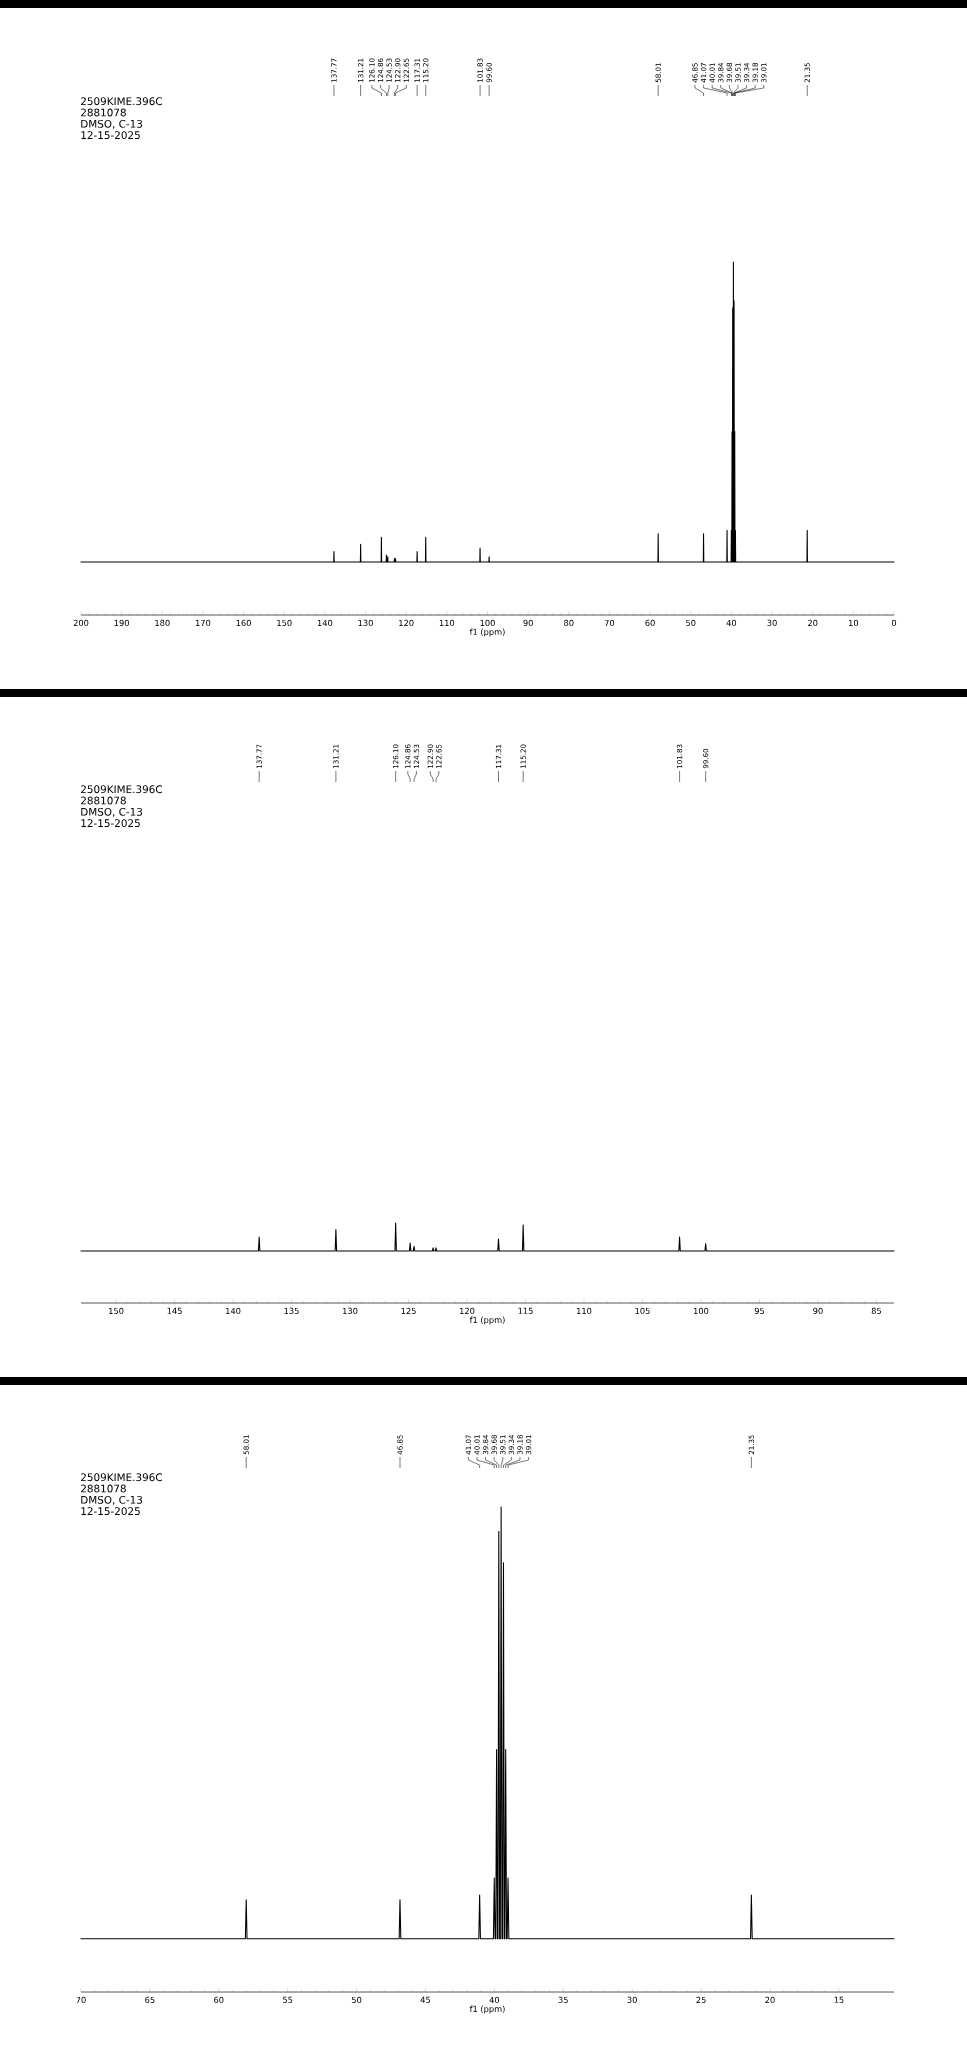 Image resolution: width=967 pixels, height=2051 pixels. What do you see at coordinates (110, 1511) in the screenshot?
I see `annotation: 12-15-2025` at bounding box center [110, 1511].